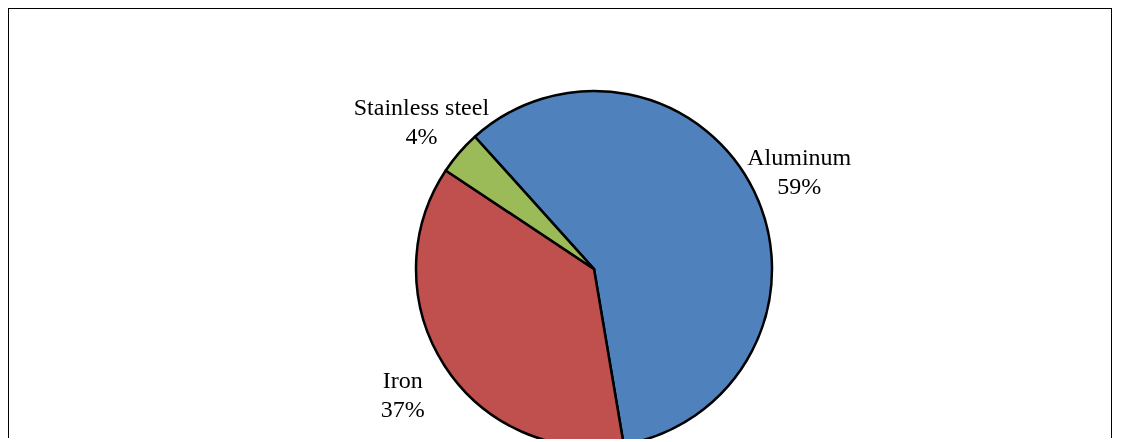  I want to click on data-label: 4%, so click(421, 136).